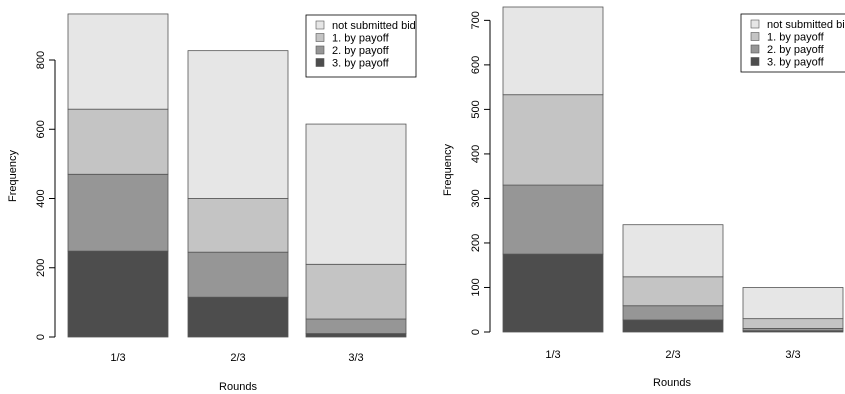 This screenshot has width=845, height=394. What do you see at coordinates (476, 198) in the screenshot?
I see `y-tick-label: 300` at bounding box center [476, 198].